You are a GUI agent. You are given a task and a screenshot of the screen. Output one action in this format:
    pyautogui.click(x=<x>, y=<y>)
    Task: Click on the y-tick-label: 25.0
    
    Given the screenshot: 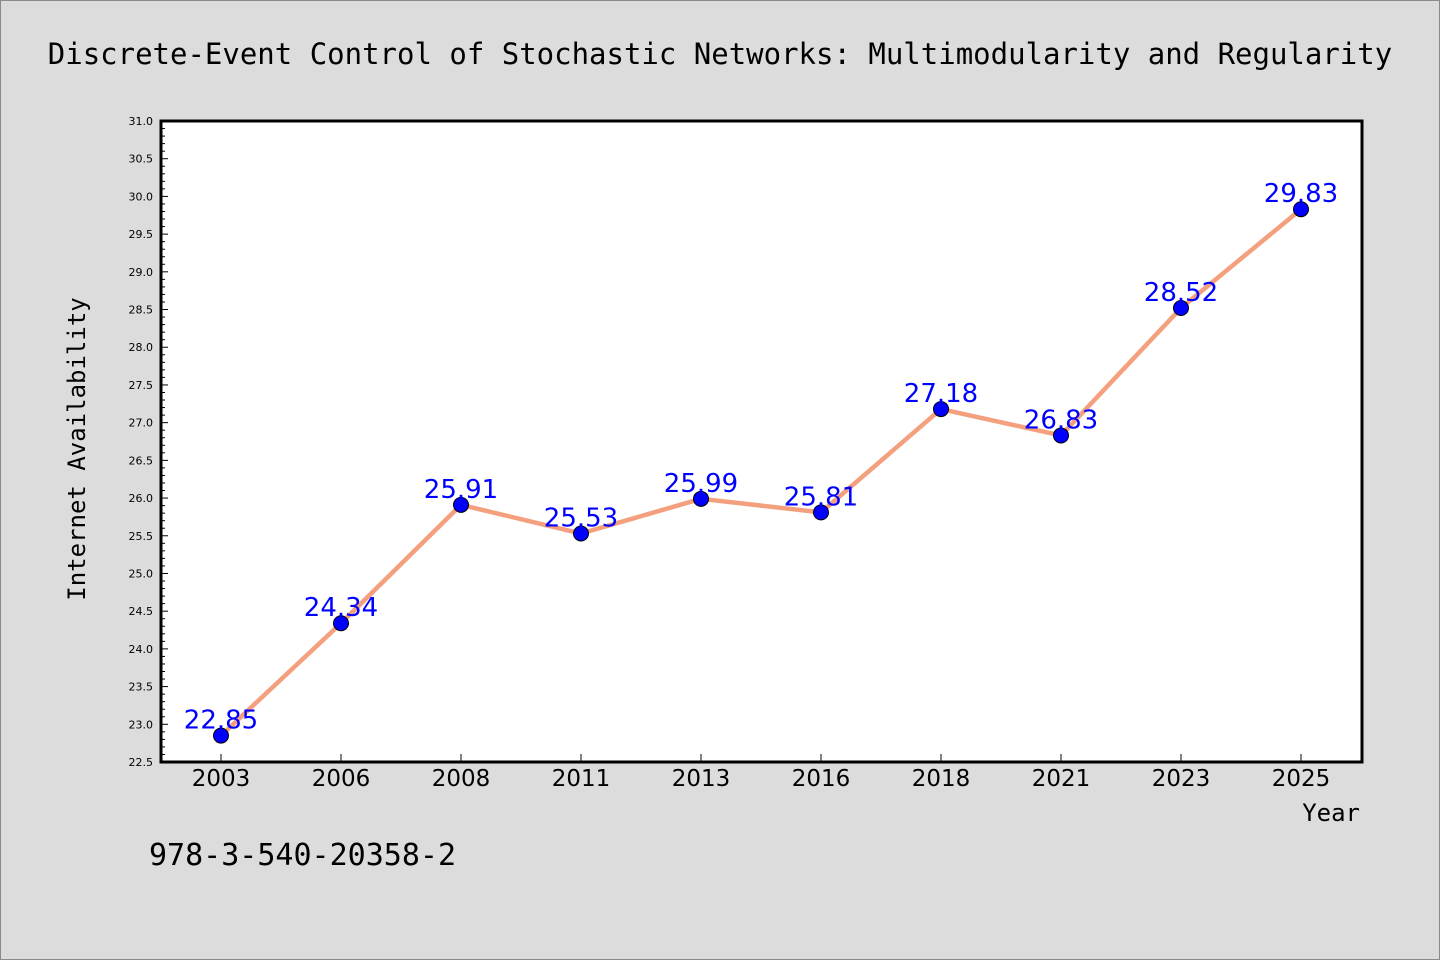 What is the action you would take?
    pyautogui.click(x=141, y=573)
    